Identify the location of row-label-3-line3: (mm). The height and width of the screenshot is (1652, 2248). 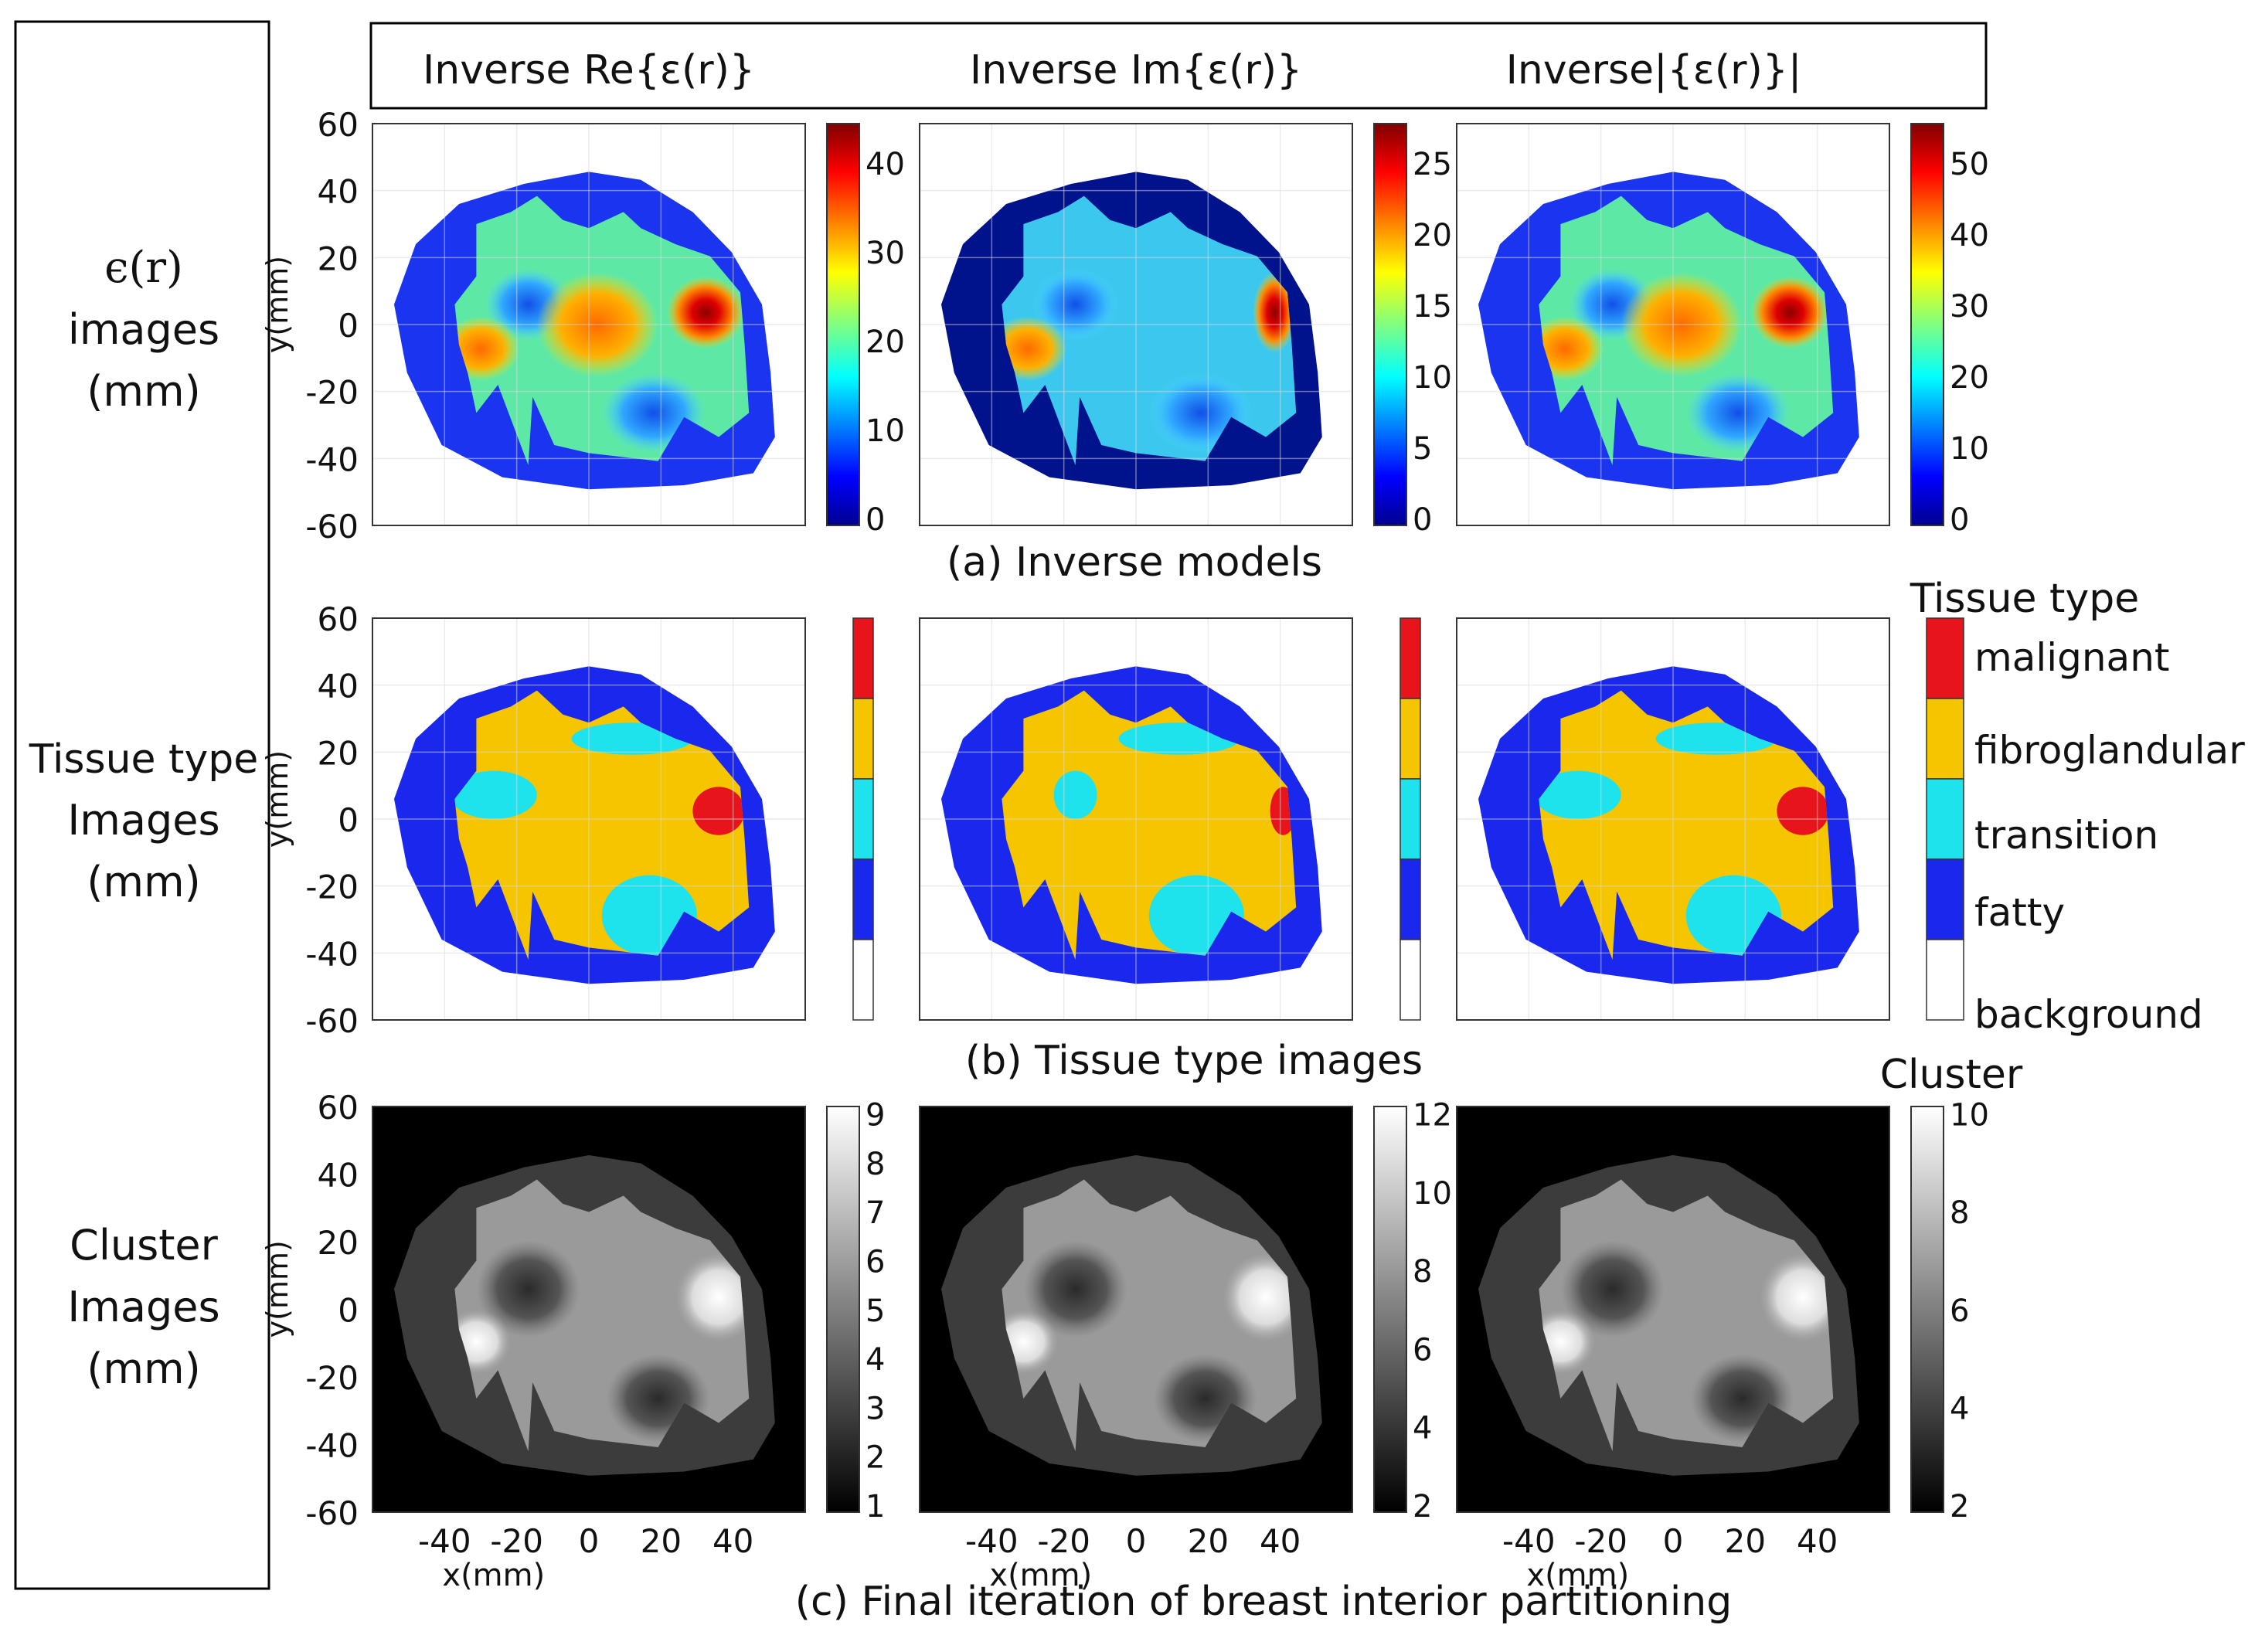
(143, 1368).